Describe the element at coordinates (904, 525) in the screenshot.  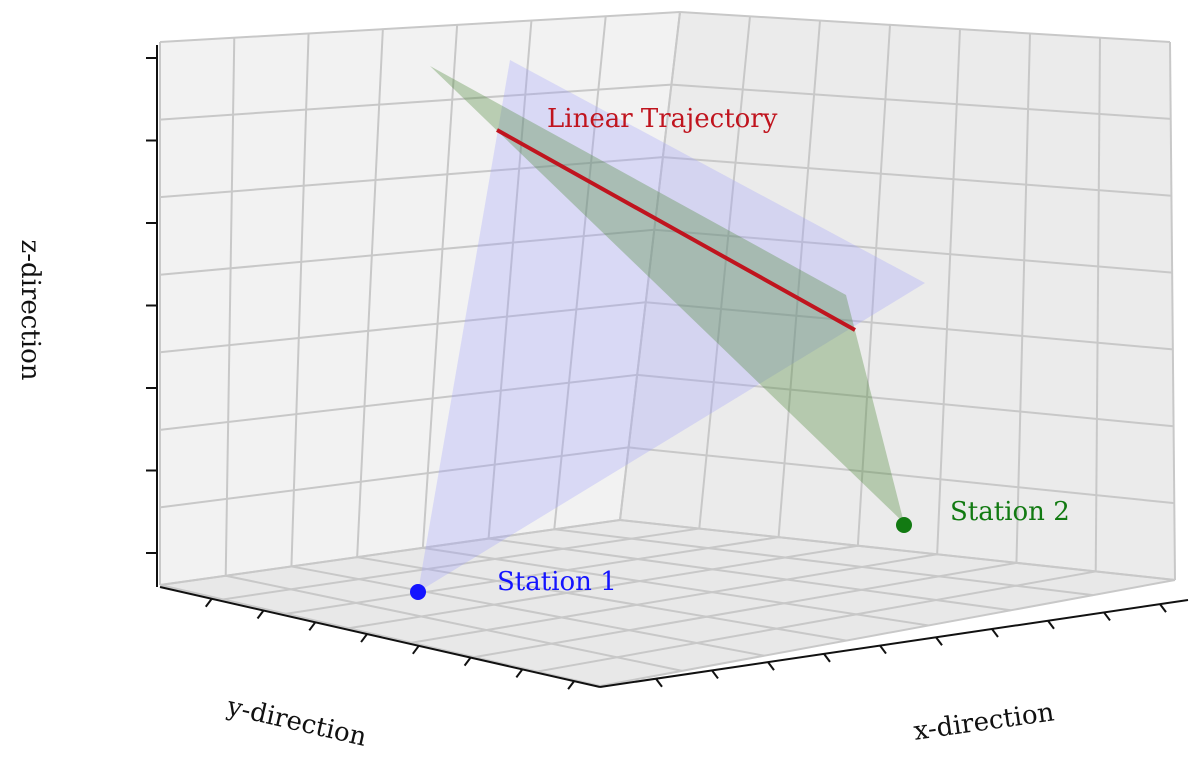
I see `station-2-marker` at that location.